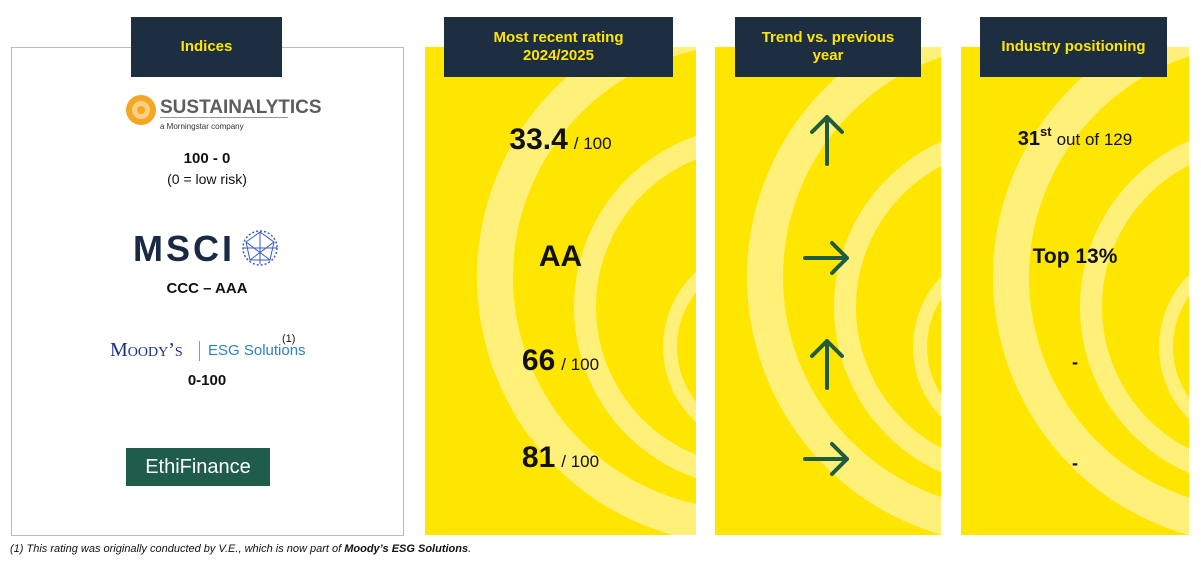 Image resolution: width=1201 pixels, height=567 pixels. I want to click on rank: 31, so click(1029, 139).